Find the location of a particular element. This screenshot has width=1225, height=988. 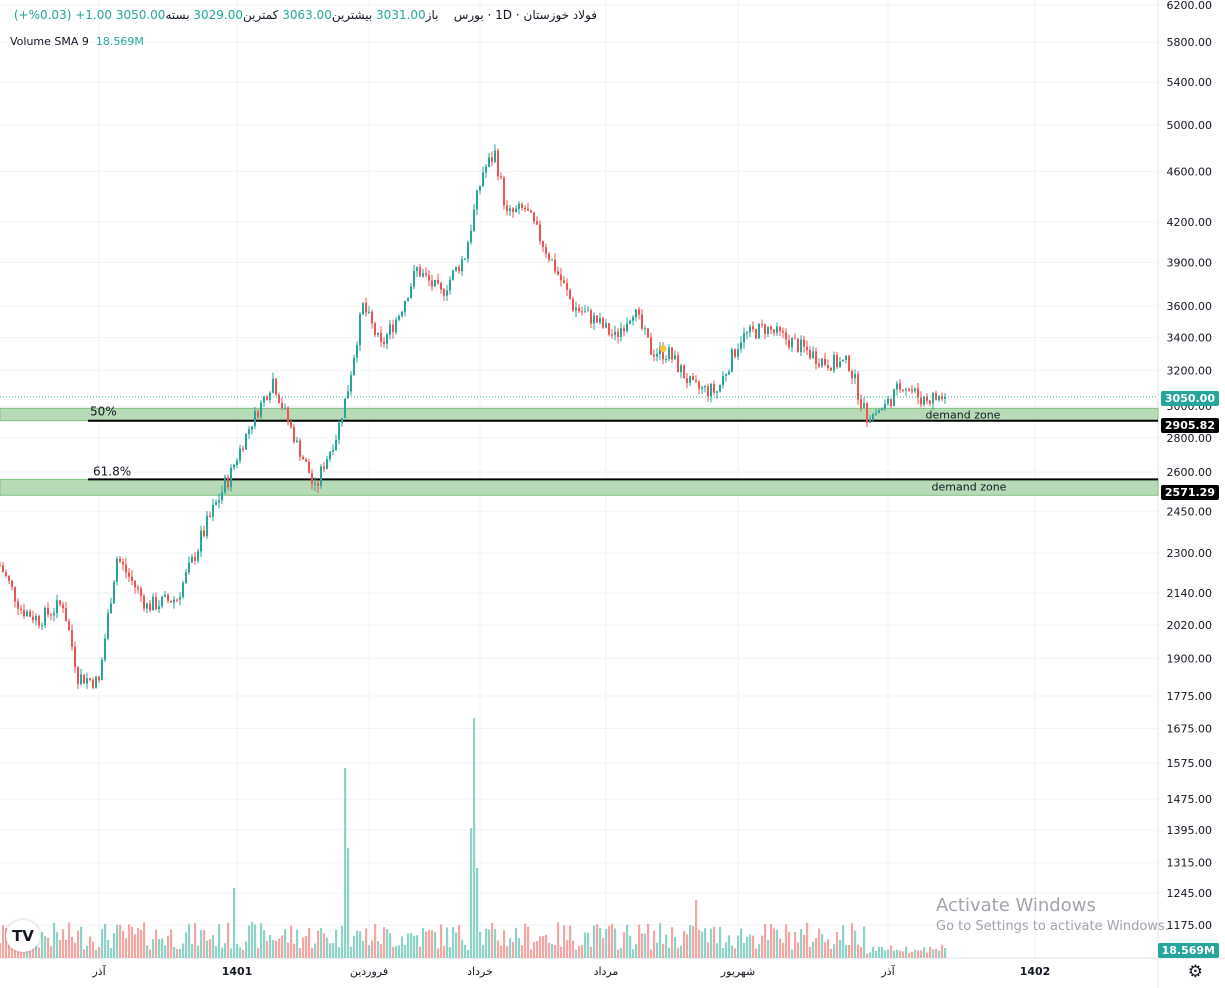

symbol-name: فولاد خوزستان is located at coordinates (560, 15).